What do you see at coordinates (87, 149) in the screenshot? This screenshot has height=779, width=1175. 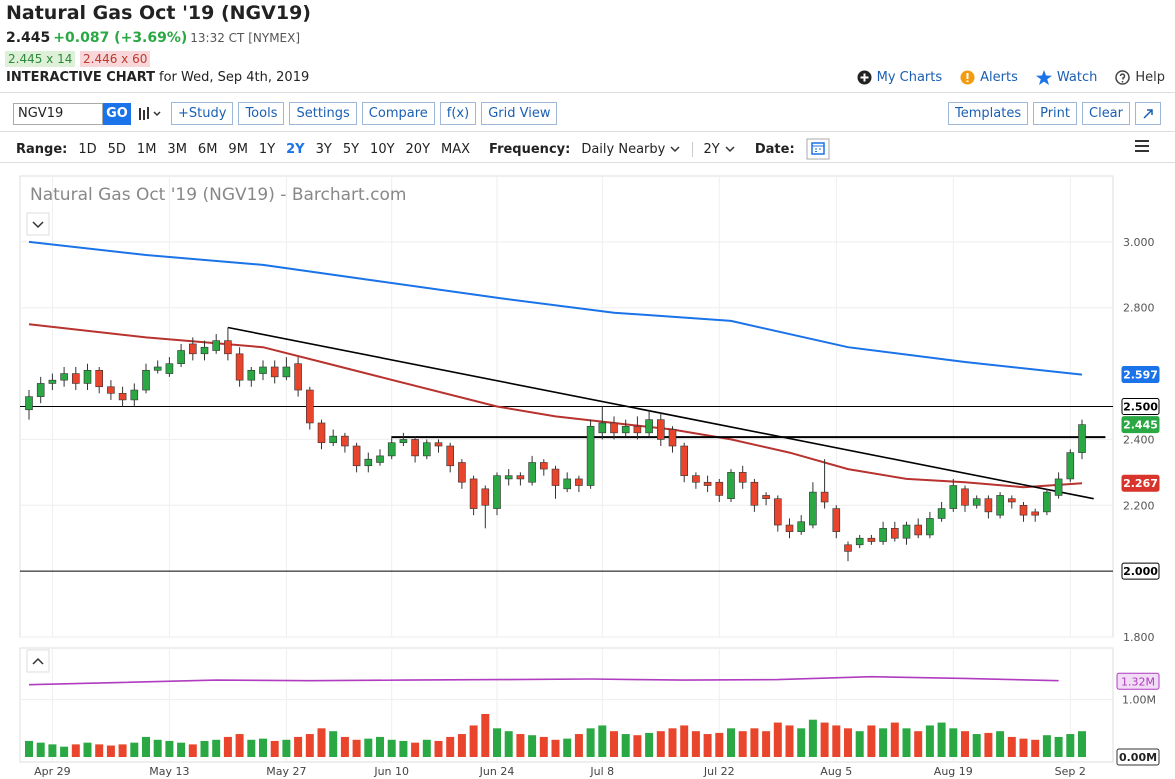 I see `range-option: 1D` at bounding box center [87, 149].